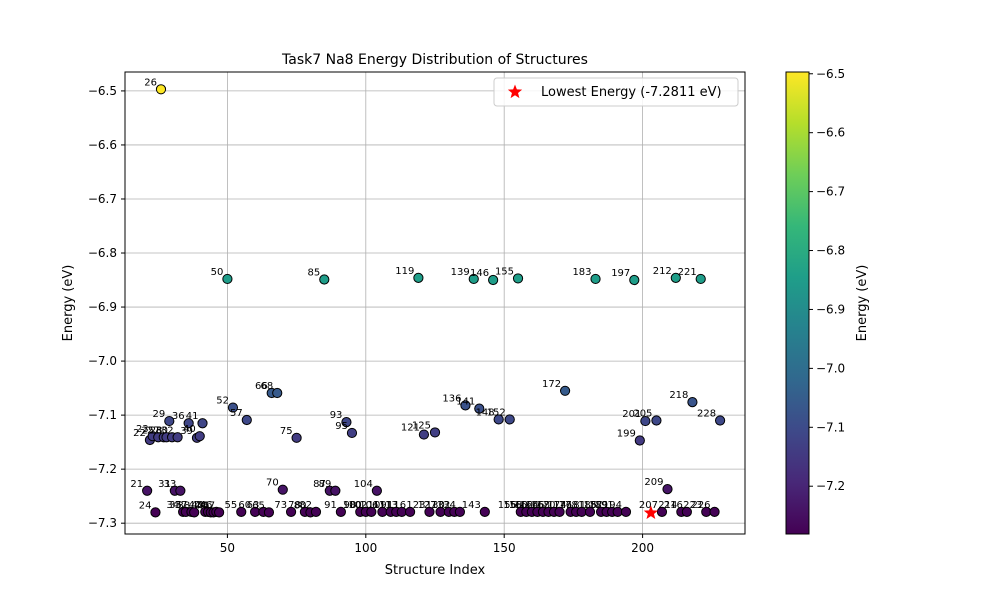 Image resolution: width=1000 pixels, height=600 pixels. Describe the element at coordinates (350, 505) in the screenshot. I see `point-label: 98` at that location.